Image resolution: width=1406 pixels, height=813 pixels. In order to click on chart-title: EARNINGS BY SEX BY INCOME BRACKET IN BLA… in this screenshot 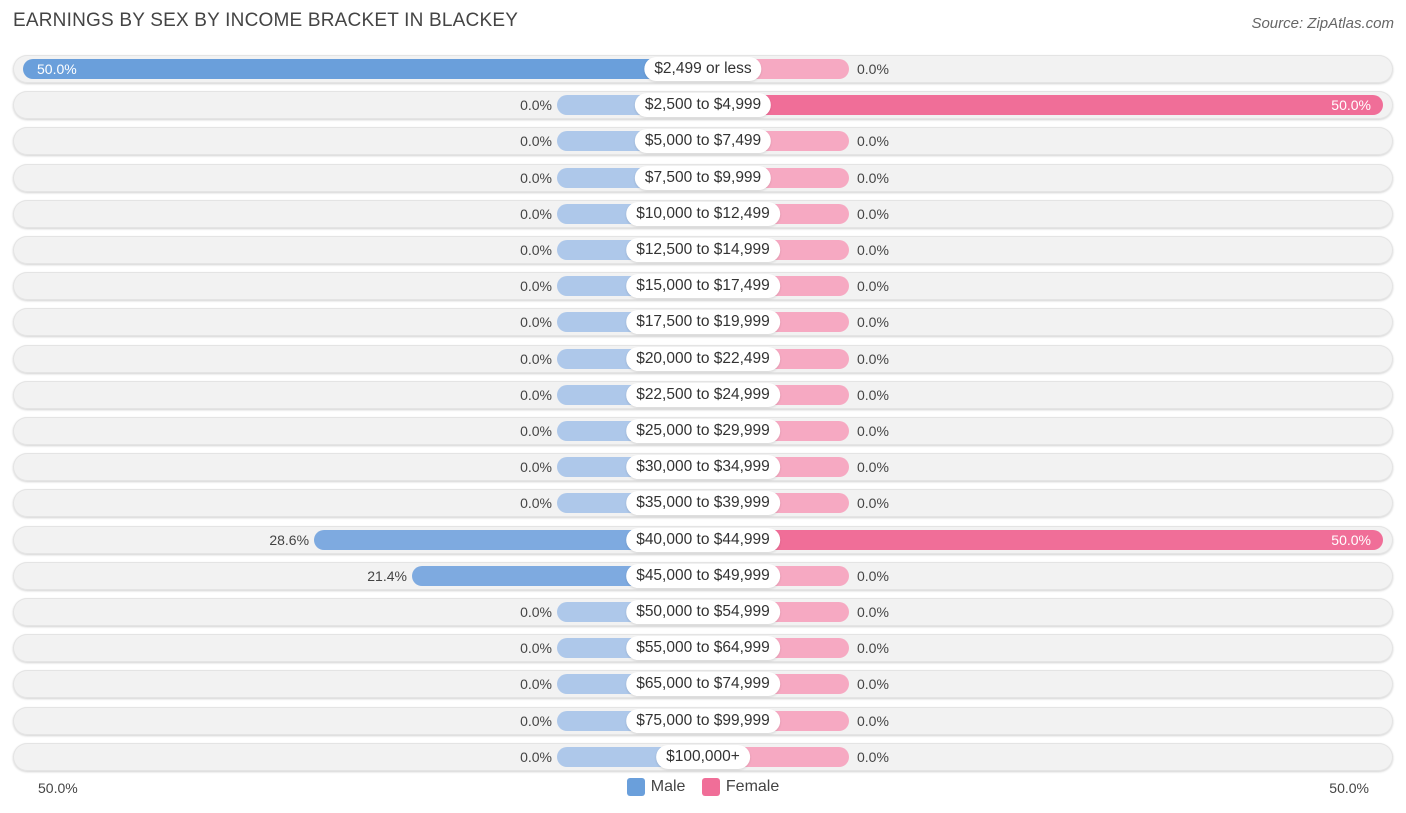, I will do `click(266, 20)`.